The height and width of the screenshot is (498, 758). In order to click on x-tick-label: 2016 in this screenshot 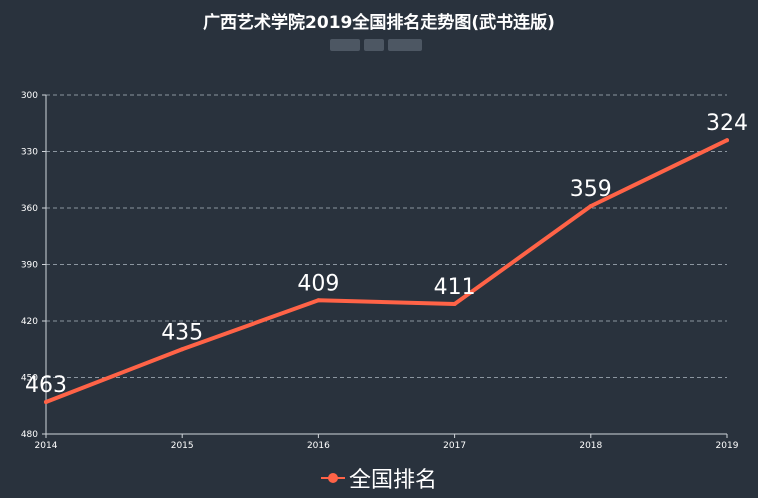, I will do `click(318, 446)`.